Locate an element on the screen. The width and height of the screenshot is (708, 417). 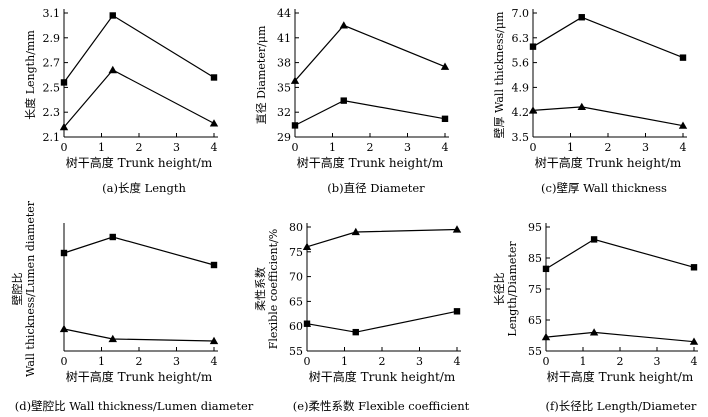
y-tick-label: 4.2 is located at coordinates (521, 112).